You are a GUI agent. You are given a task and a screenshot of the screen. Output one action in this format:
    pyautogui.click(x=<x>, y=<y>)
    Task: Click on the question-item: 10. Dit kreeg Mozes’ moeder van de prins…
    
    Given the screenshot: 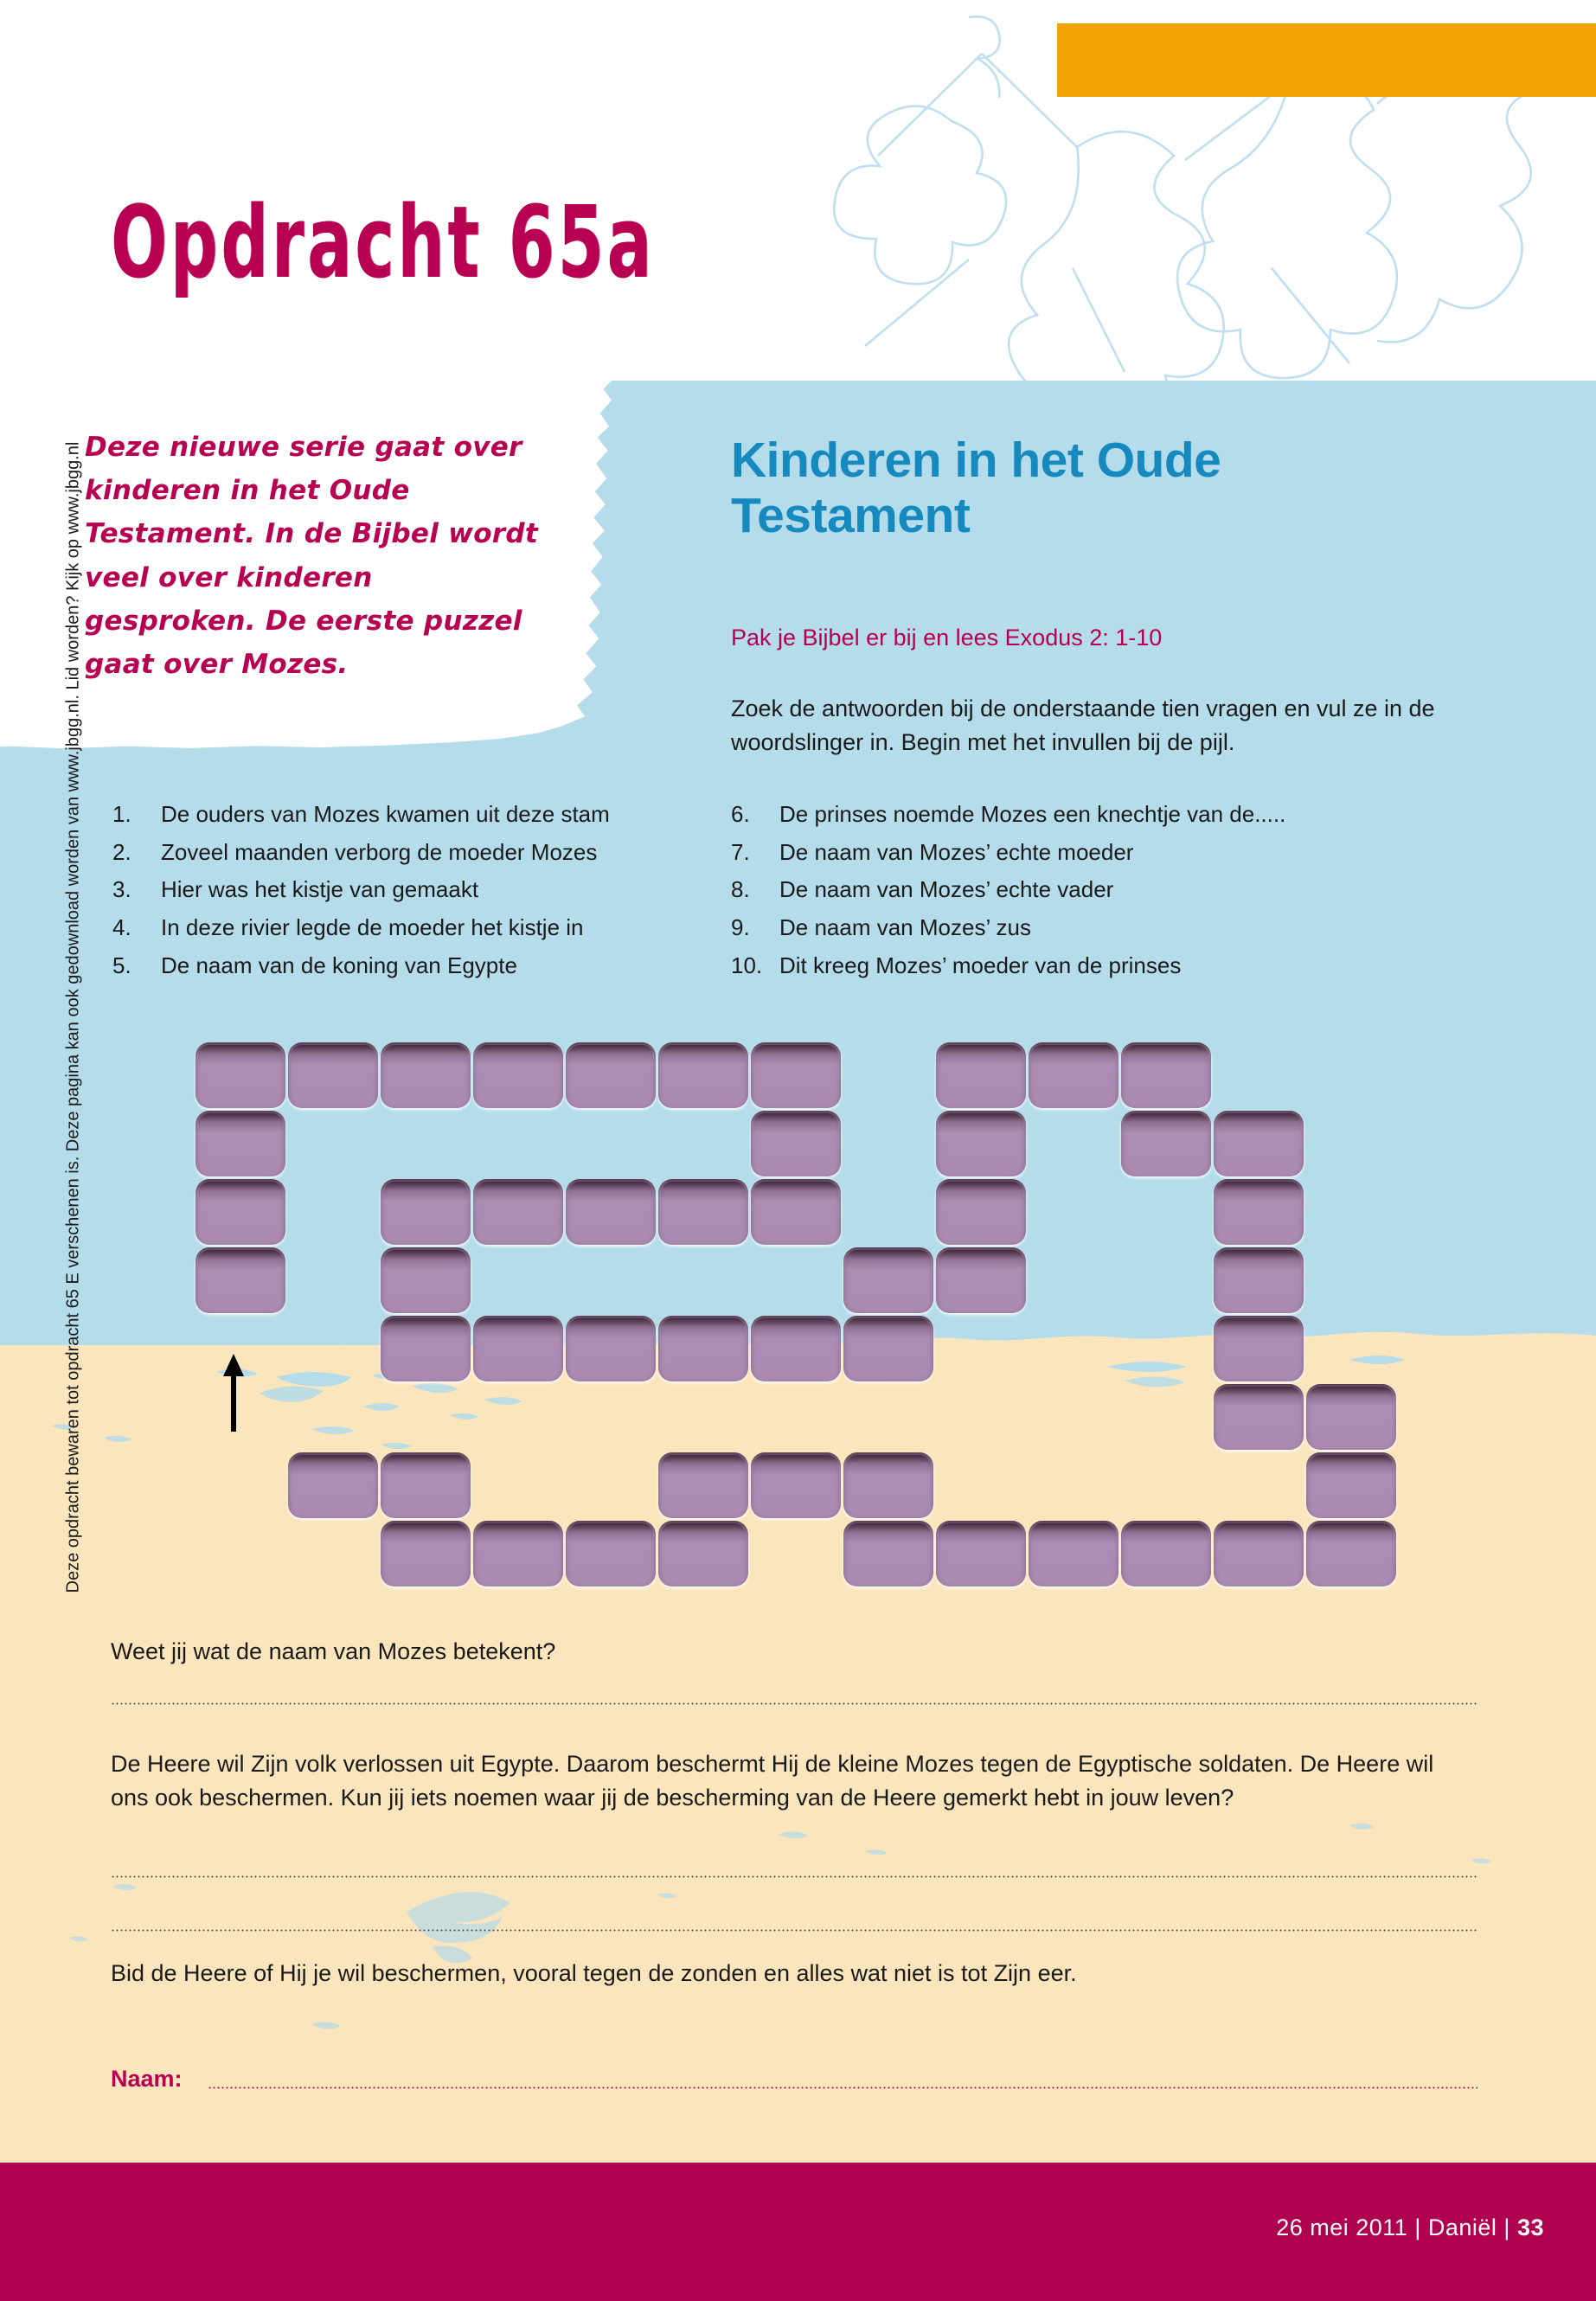 What is the action you would take?
    pyautogui.click(x=1059, y=966)
    